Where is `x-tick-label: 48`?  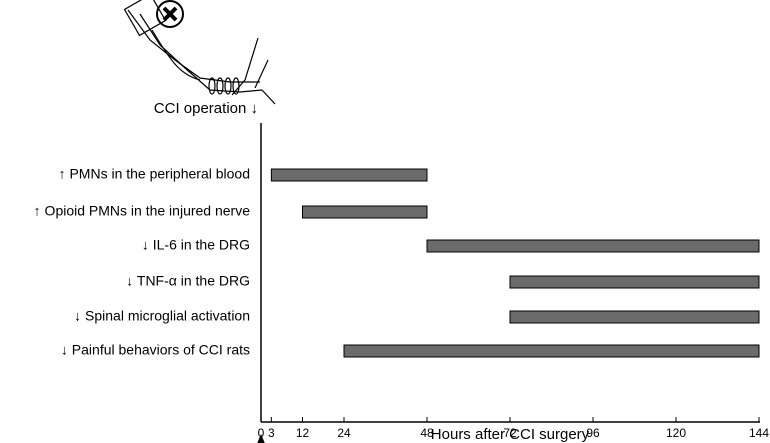
x-tick-label: 48 is located at coordinates (427, 433).